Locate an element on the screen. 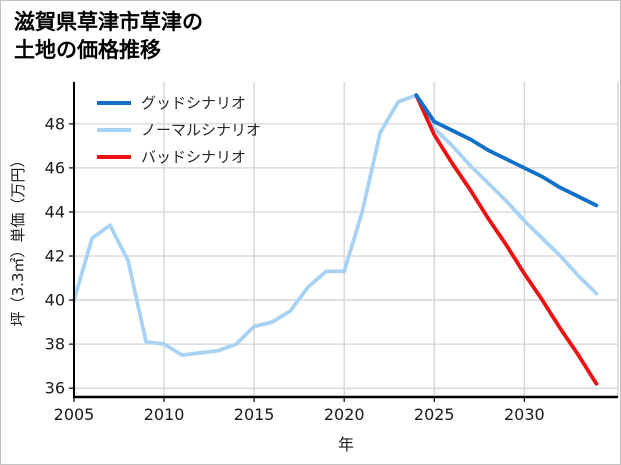 The height and width of the screenshot is (465, 621). x-axis-label: 年 is located at coordinates (346, 444).